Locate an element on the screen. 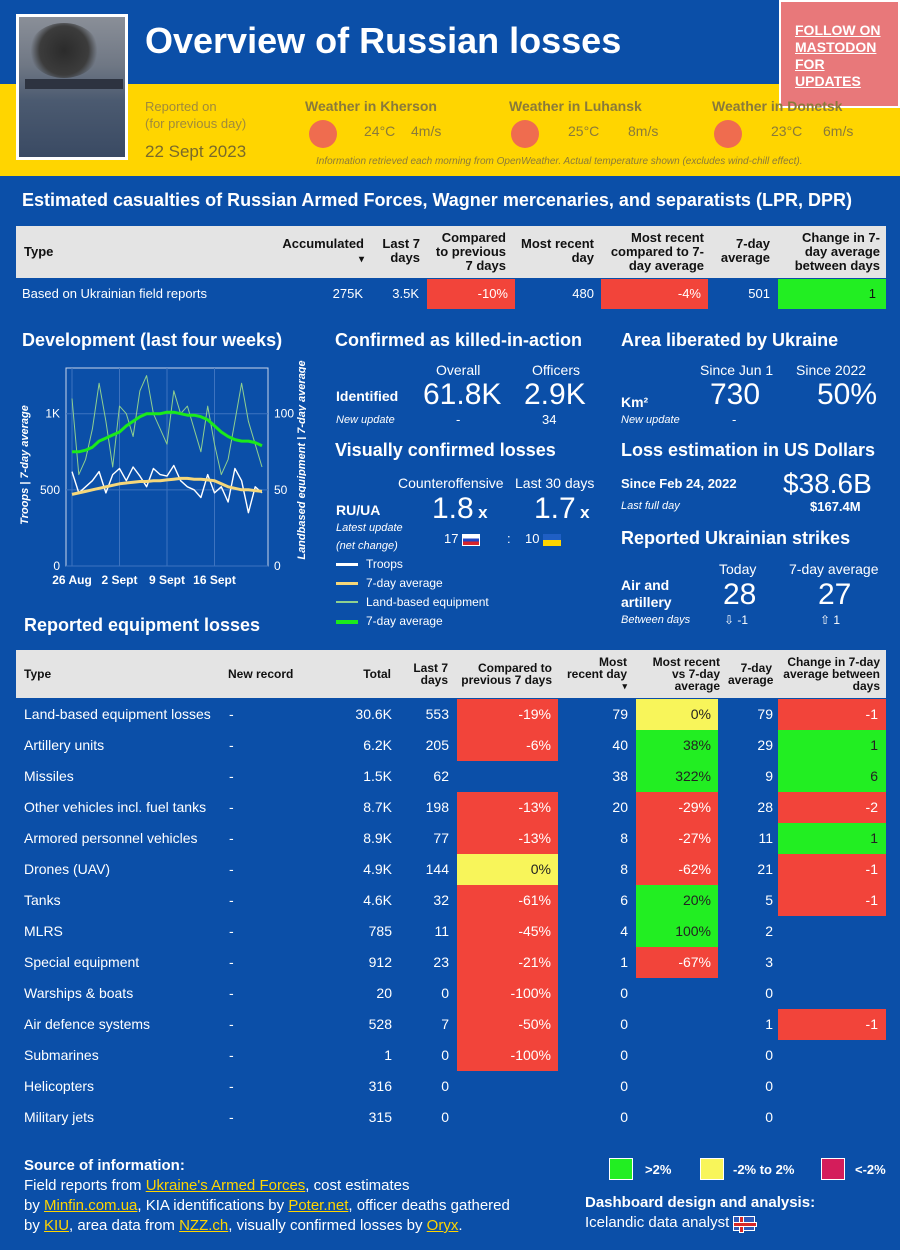 The image size is (900, 1250). weather-donetsk: Weather in Donetsk 23°C 6m/s is located at coordinates (802, 123).